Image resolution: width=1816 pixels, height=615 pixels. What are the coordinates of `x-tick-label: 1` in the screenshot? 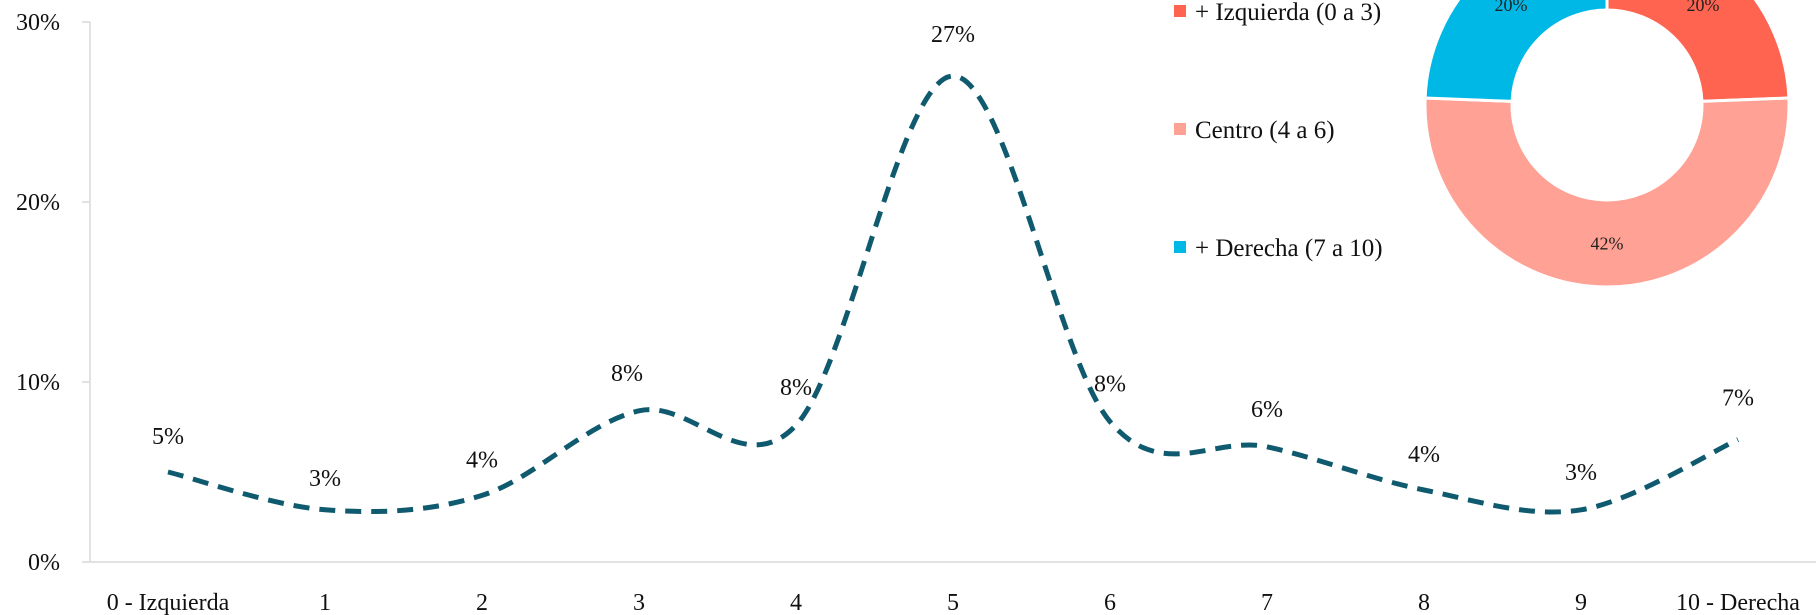 It's located at (325, 602).